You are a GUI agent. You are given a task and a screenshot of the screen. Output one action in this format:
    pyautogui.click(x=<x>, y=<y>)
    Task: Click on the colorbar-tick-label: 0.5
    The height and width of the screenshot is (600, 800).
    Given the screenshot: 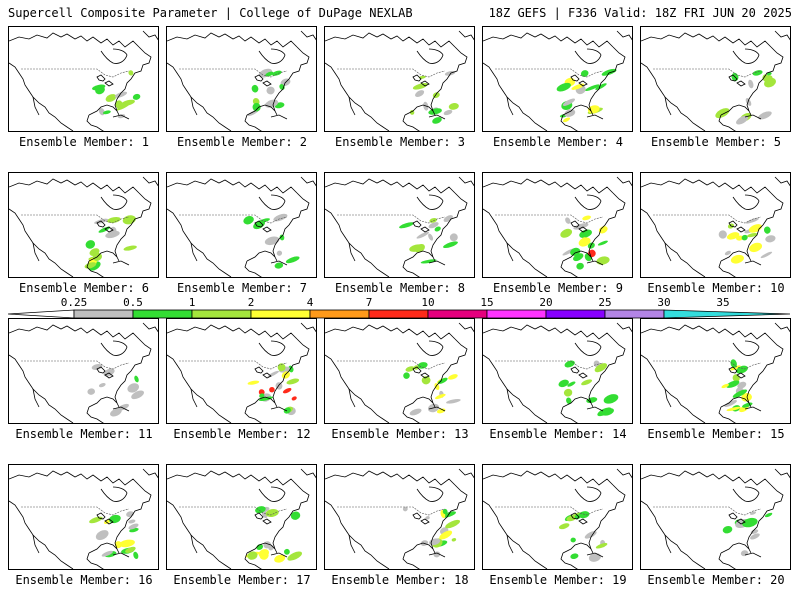 What is the action you would take?
    pyautogui.click(x=133, y=302)
    